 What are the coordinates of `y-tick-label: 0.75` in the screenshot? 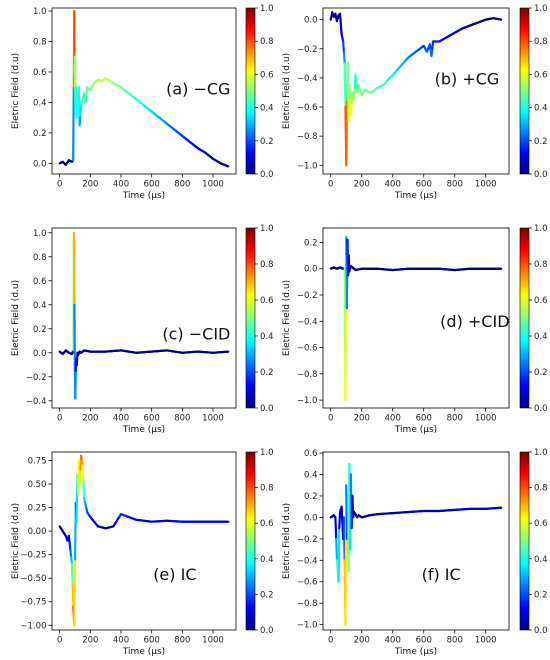 It's located at (37, 461).